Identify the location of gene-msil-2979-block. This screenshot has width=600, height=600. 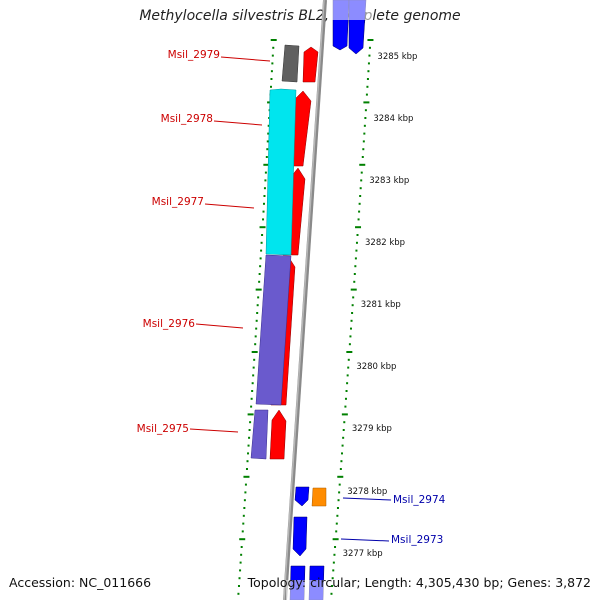
(290, 63).